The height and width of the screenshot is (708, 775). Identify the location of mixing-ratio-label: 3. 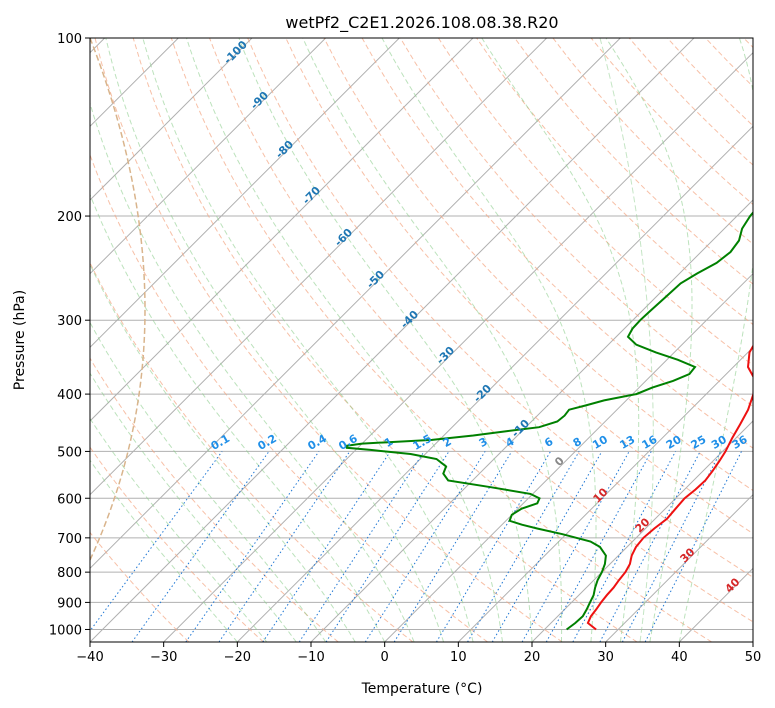
(483, 442).